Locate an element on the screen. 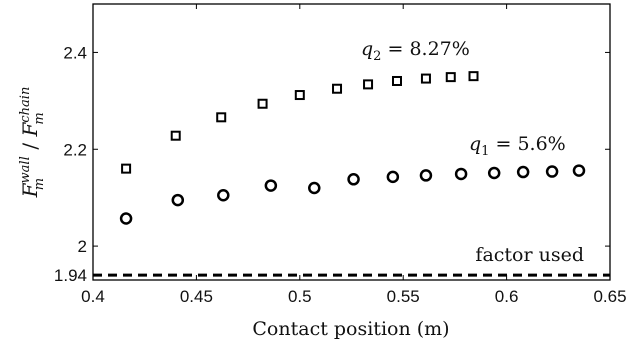 This screenshot has height=360, width=634. svg-text: Fwallm / Fchainm is located at coordinates (32, 143).